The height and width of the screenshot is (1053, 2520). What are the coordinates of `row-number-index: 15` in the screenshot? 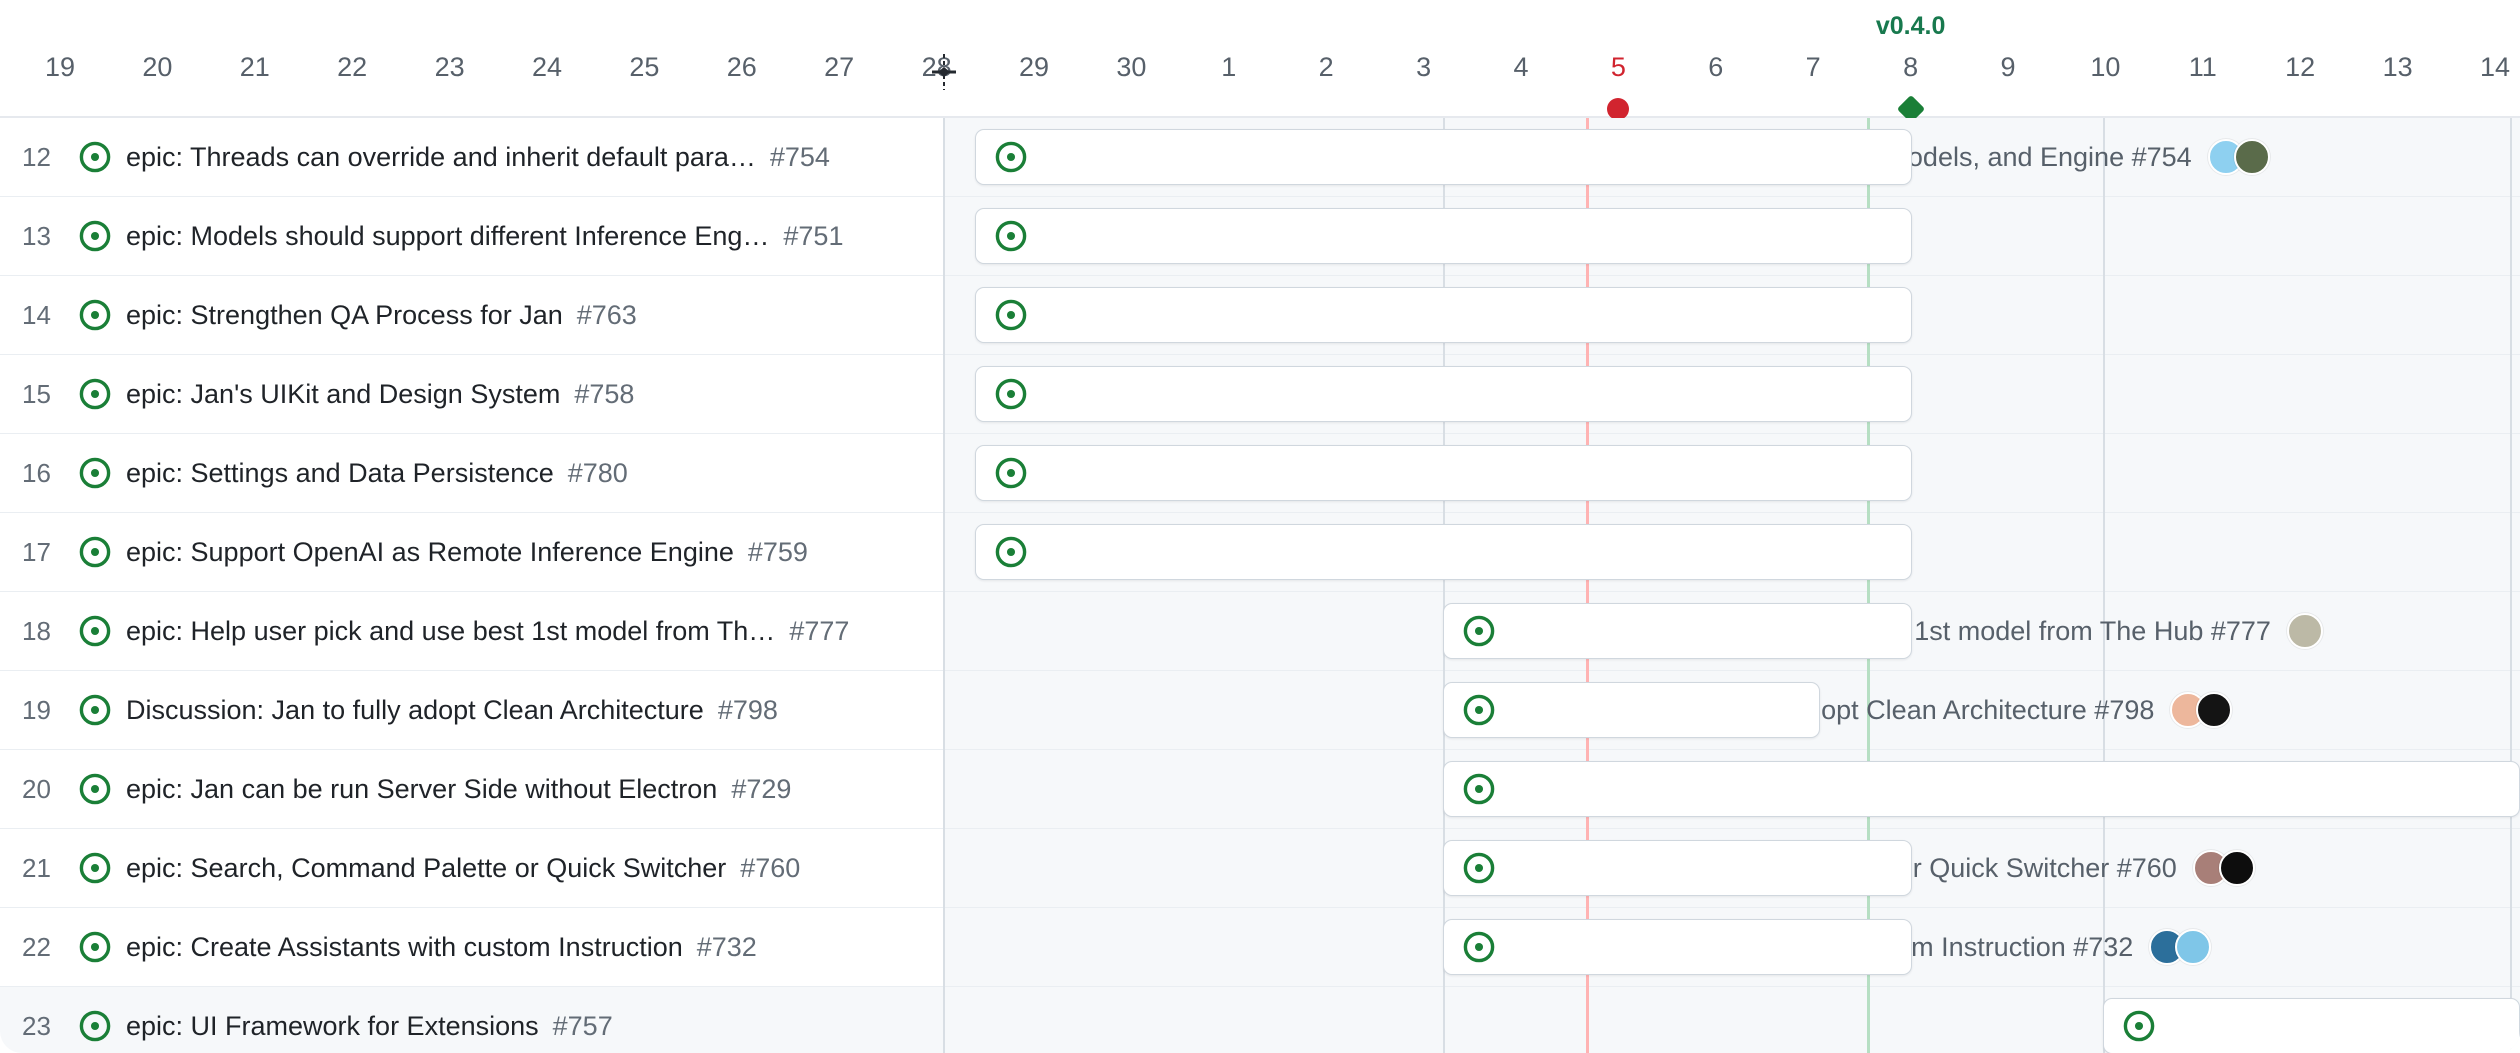 It's located at (36, 393).